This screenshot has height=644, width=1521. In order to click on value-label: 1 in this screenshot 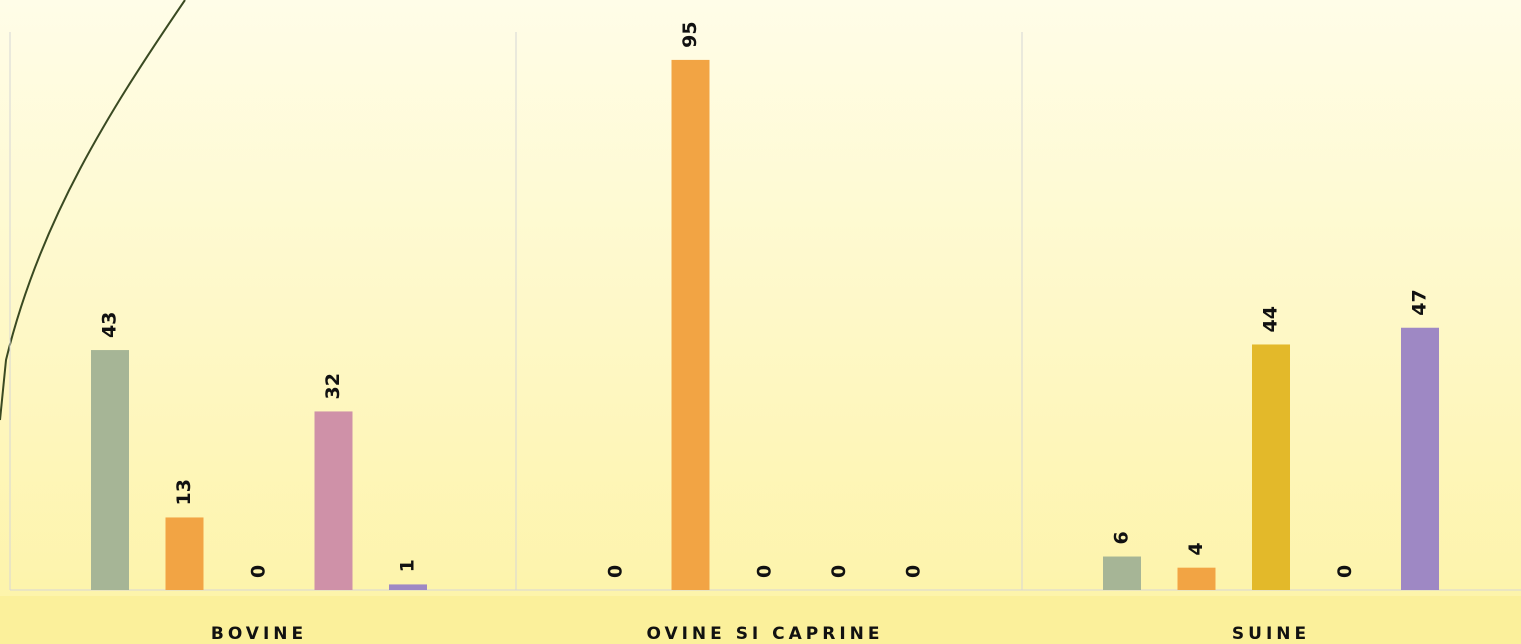, I will do `click(408, 565)`.